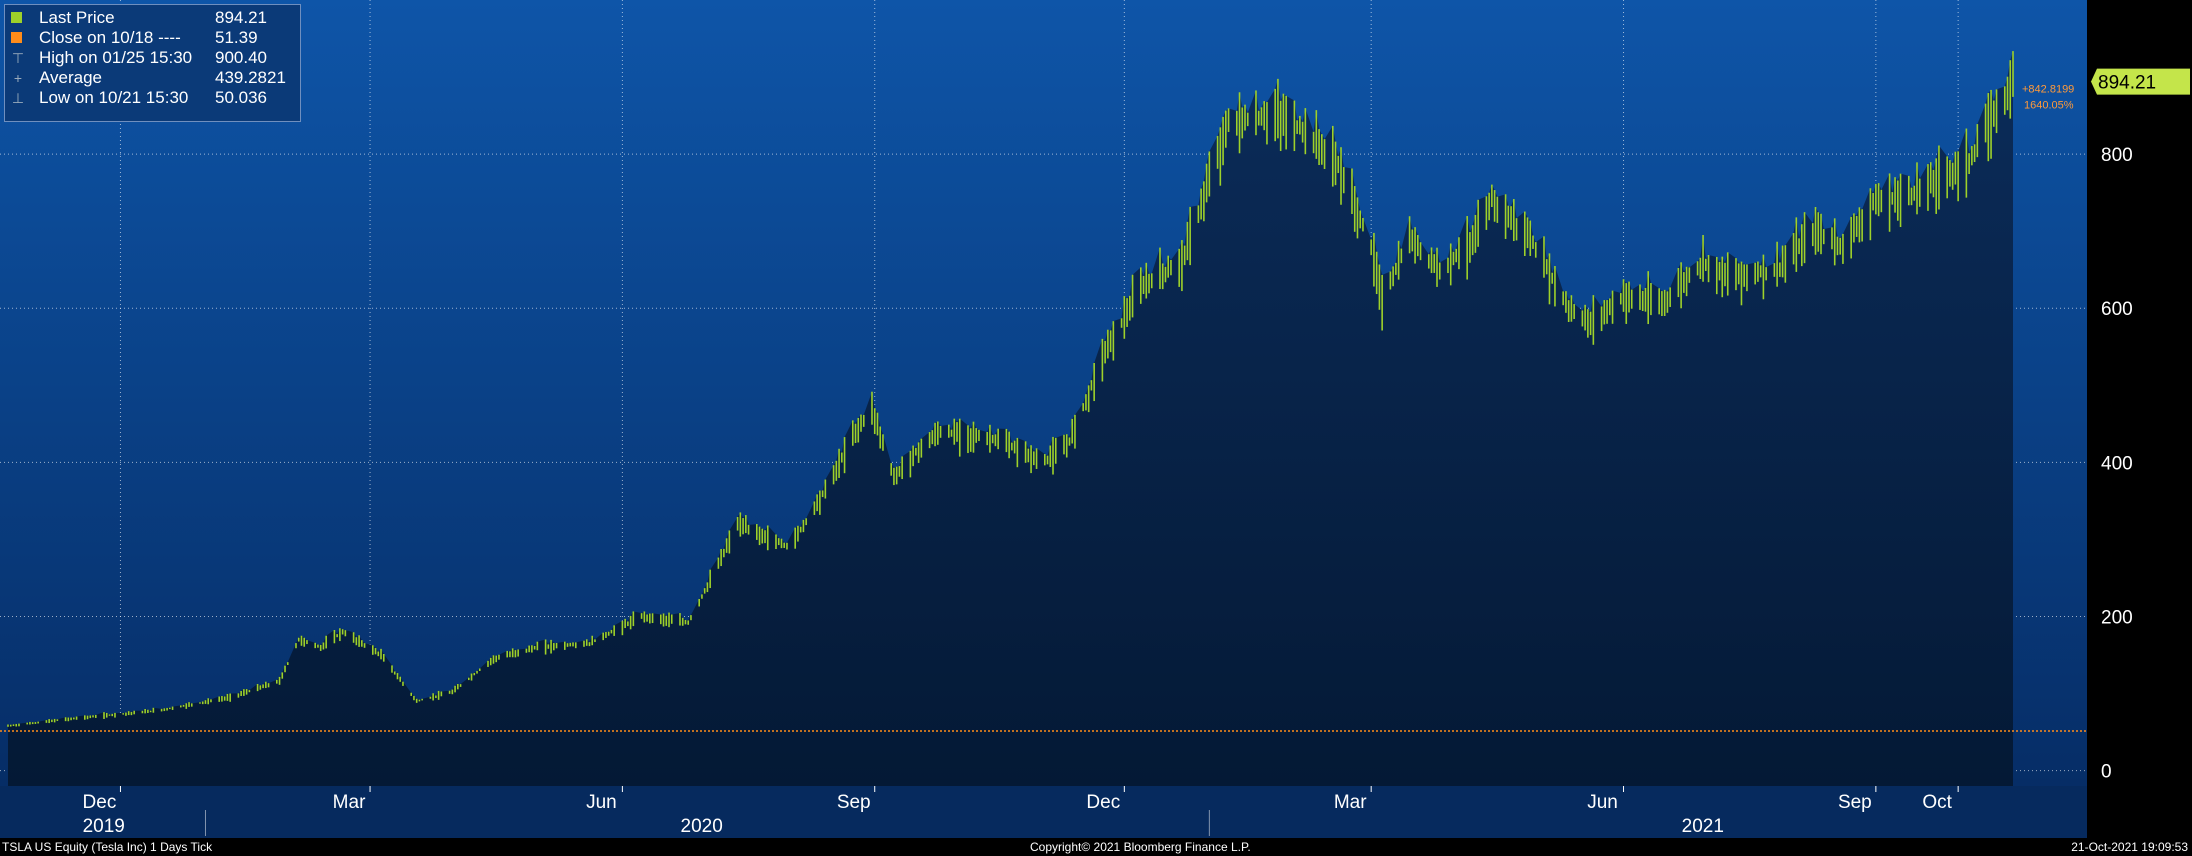 The width and height of the screenshot is (2192, 856). Describe the element at coordinates (77, 17) in the screenshot. I see `legend-label: Last Price` at that location.